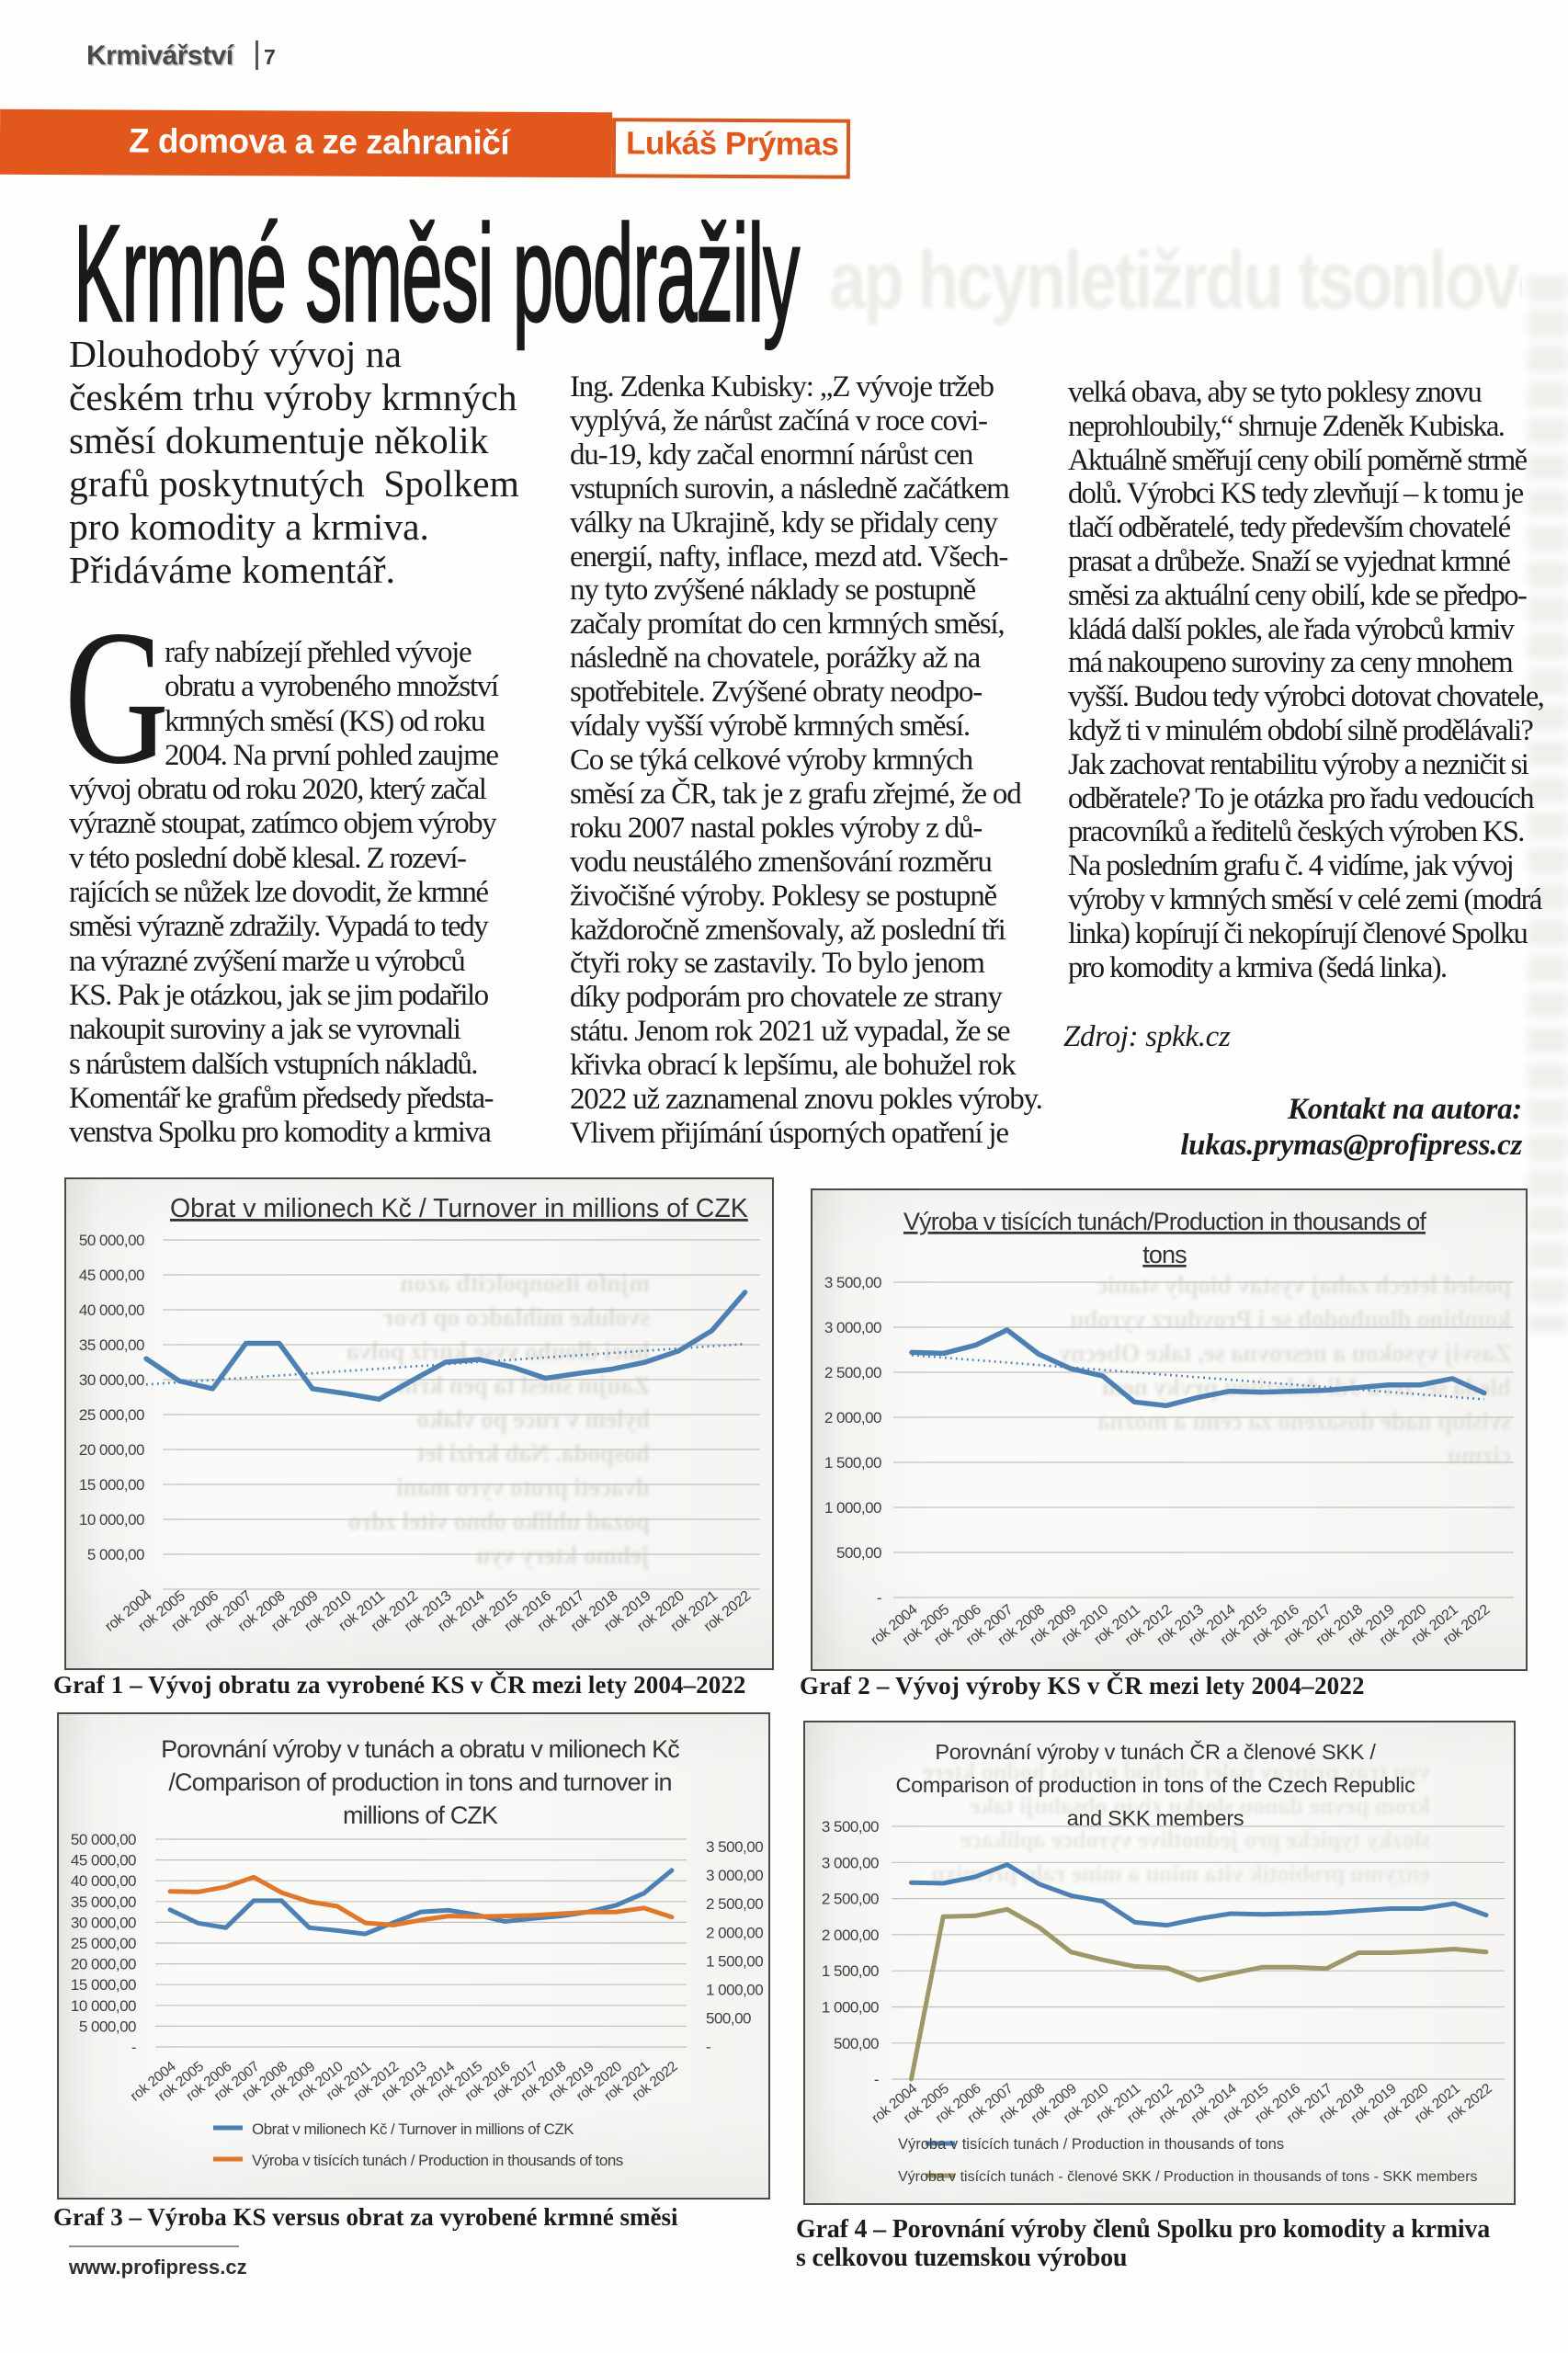  What do you see at coordinates (1164, 1254) in the screenshot?
I see `svg-text: tons` at bounding box center [1164, 1254].